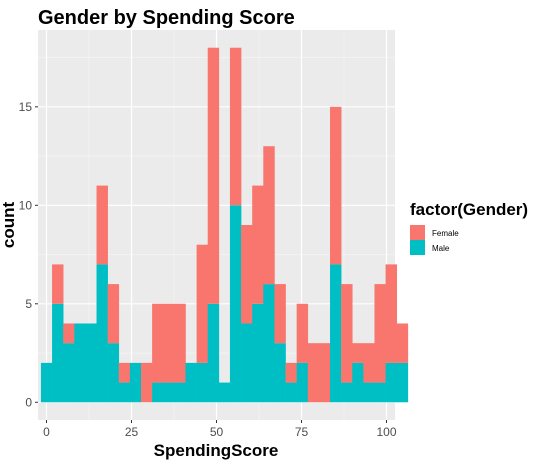  I want to click on x-tick-label: 0, so click(46, 432).